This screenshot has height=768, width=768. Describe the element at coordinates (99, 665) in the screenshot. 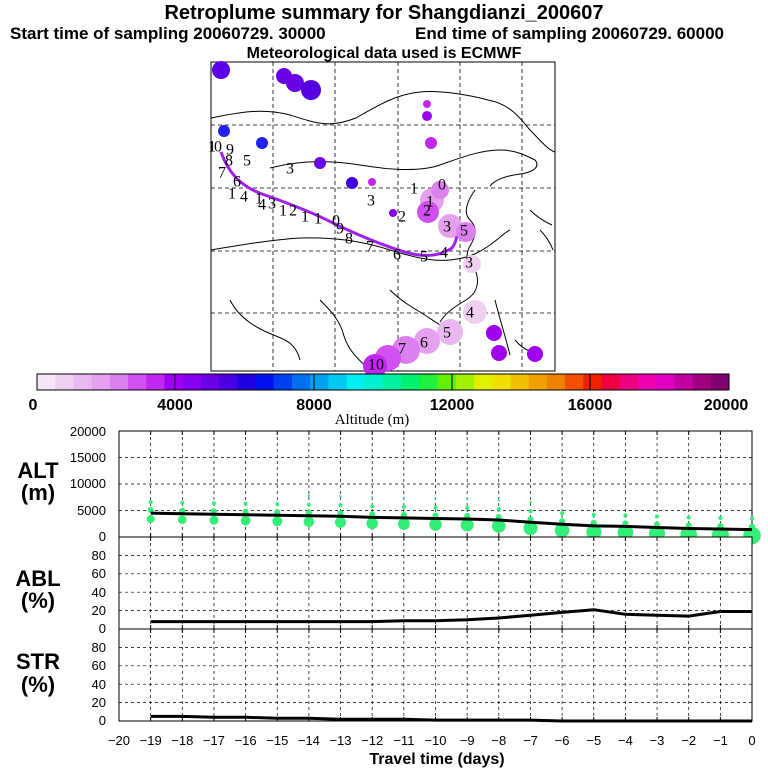

I see `str-ytick: 60` at that location.